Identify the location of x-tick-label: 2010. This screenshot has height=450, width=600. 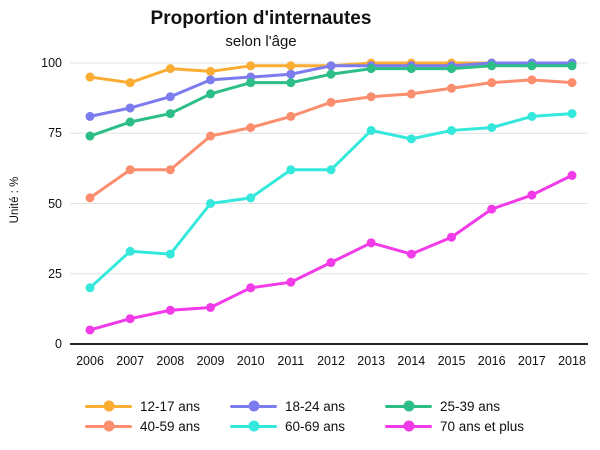
(250, 361).